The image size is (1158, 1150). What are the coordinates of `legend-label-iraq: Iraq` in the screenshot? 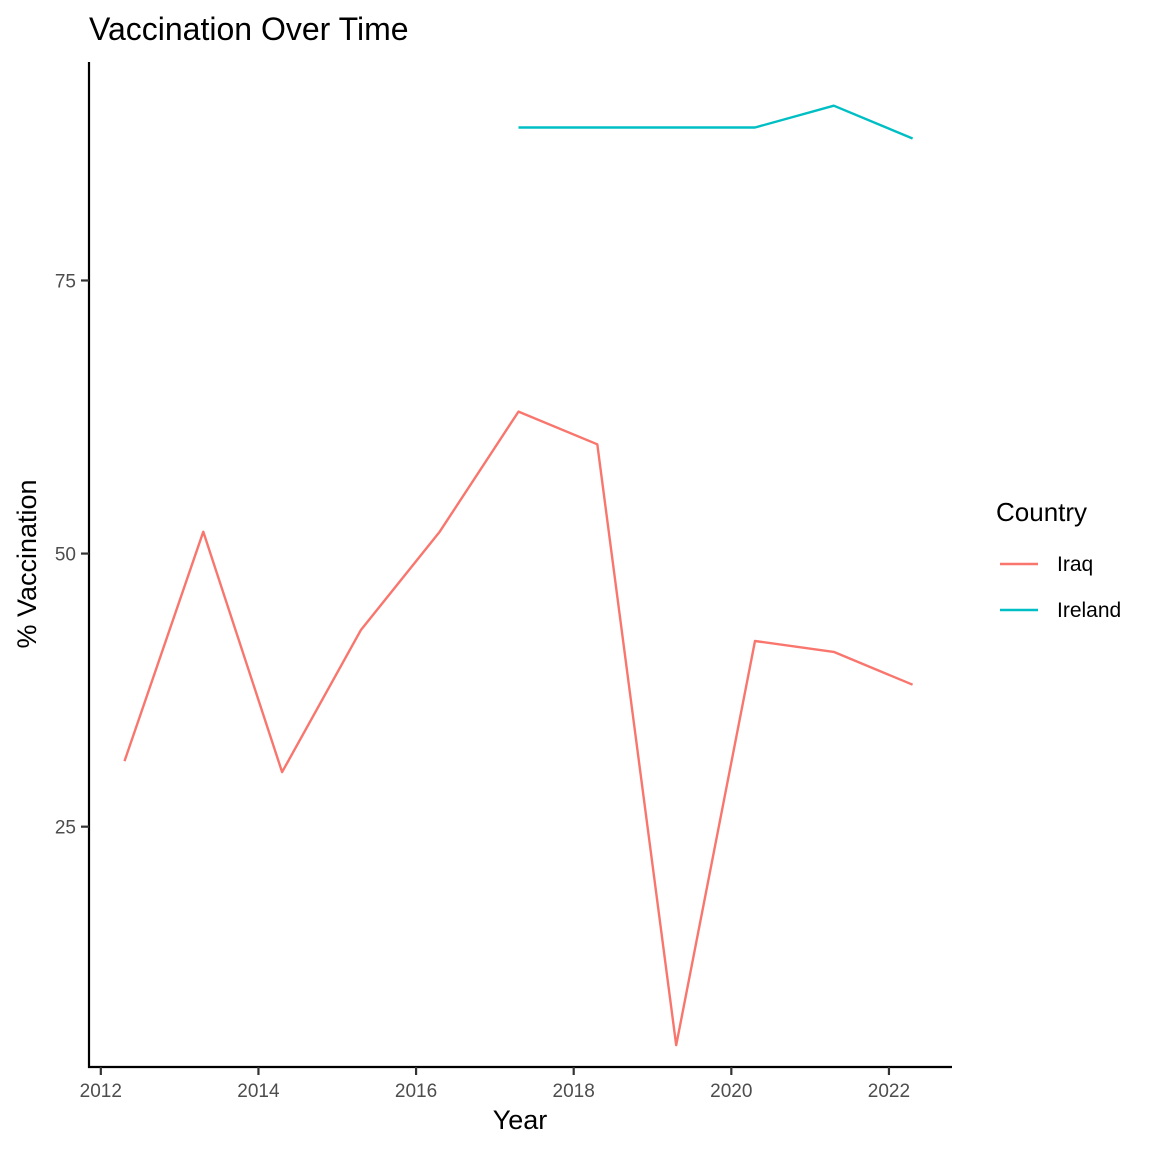 It's located at (1075, 564).